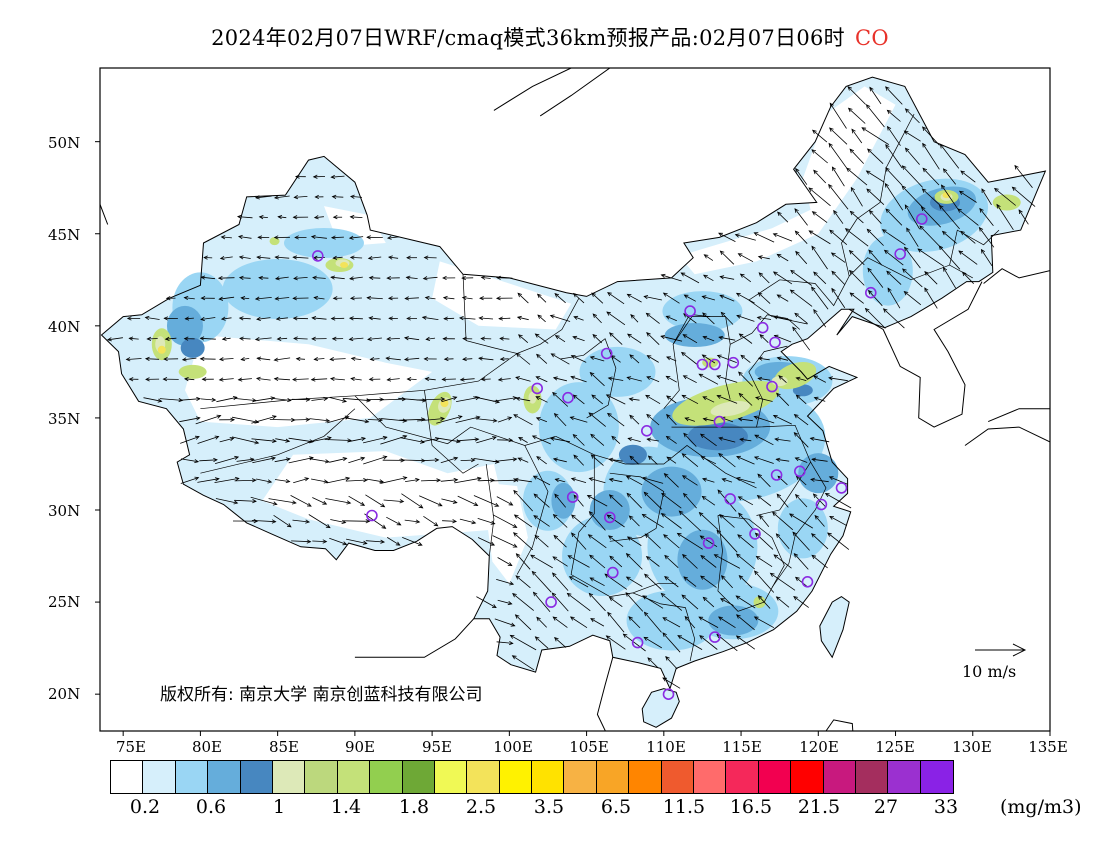 This screenshot has height=850, width=1100. Describe the element at coordinates (871, 38) in the screenshot. I see `title-pollutant: CO` at that location.